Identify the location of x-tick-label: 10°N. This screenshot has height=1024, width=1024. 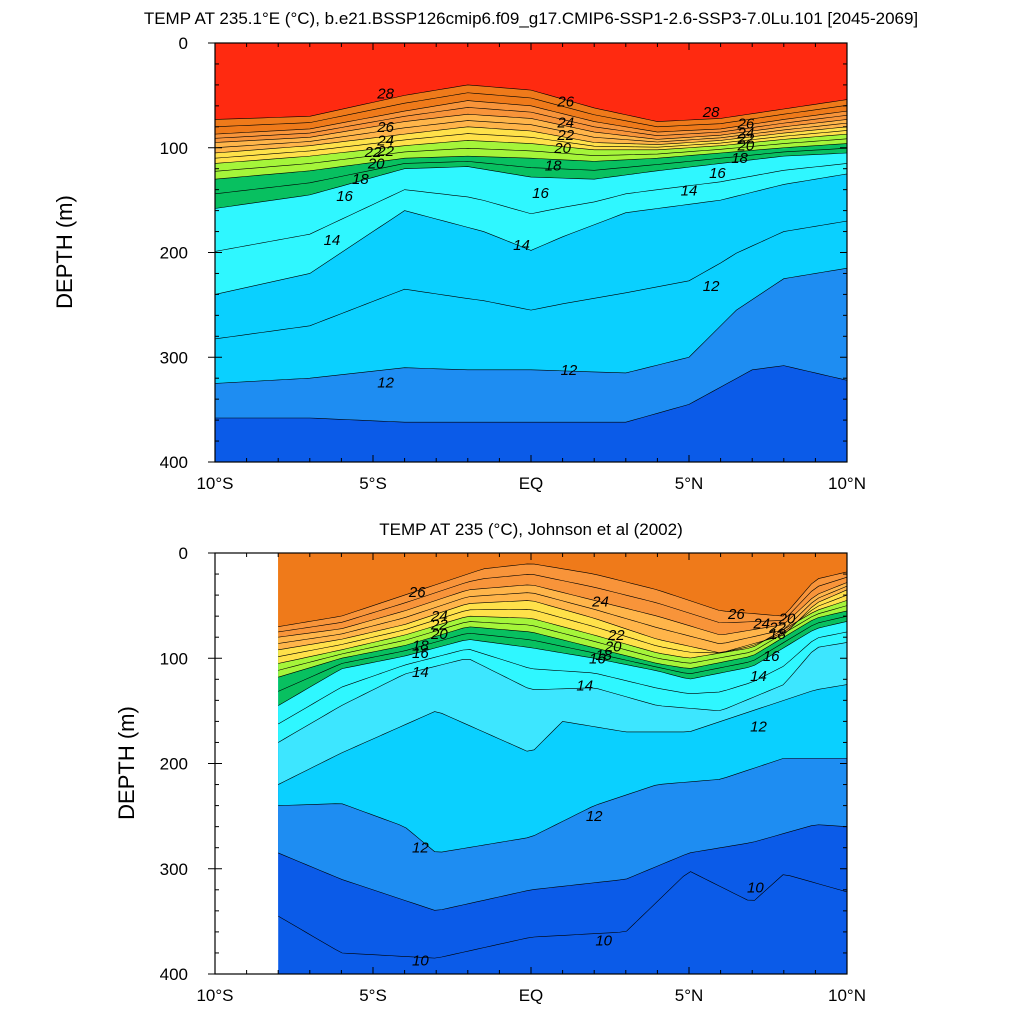
(847, 995).